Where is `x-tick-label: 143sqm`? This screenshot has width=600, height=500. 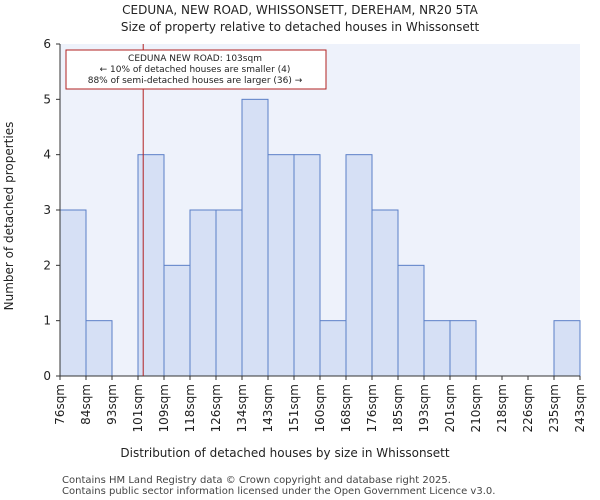 x-tick-label: 143sqm is located at coordinates (268, 408).